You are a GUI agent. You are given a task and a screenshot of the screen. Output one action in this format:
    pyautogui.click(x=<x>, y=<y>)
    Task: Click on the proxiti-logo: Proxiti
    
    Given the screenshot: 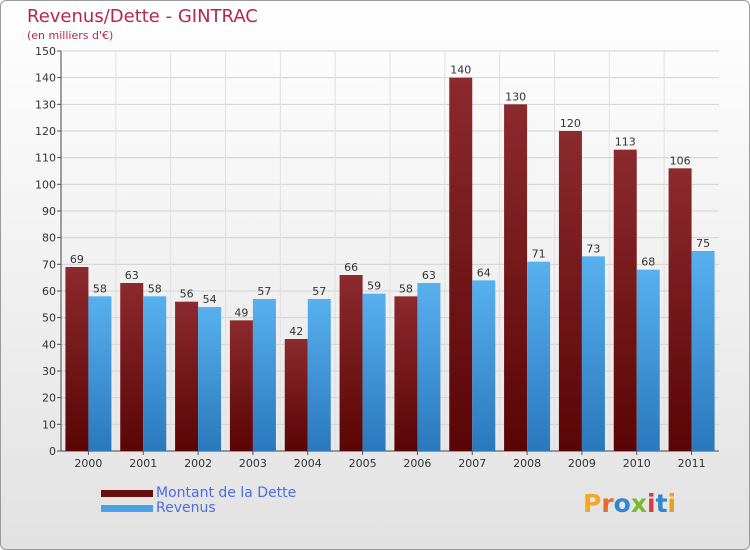 What is the action you would take?
    pyautogui.click(x=629, y=503)
    